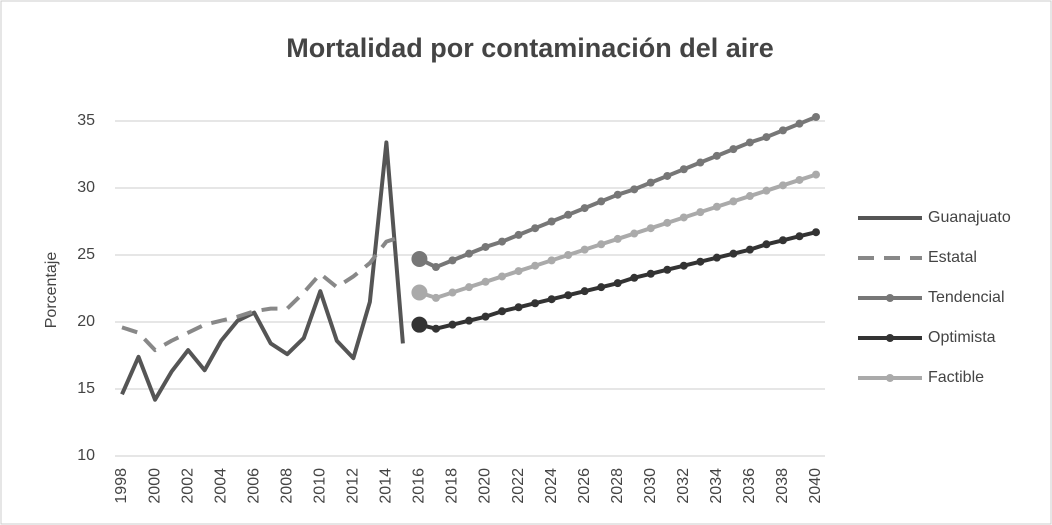 The image size is (1052, 525). What do you see at coordinates (86, 254) in the screenshot?
I see `y-tick-label: 25` at bounding box center [86, 254].